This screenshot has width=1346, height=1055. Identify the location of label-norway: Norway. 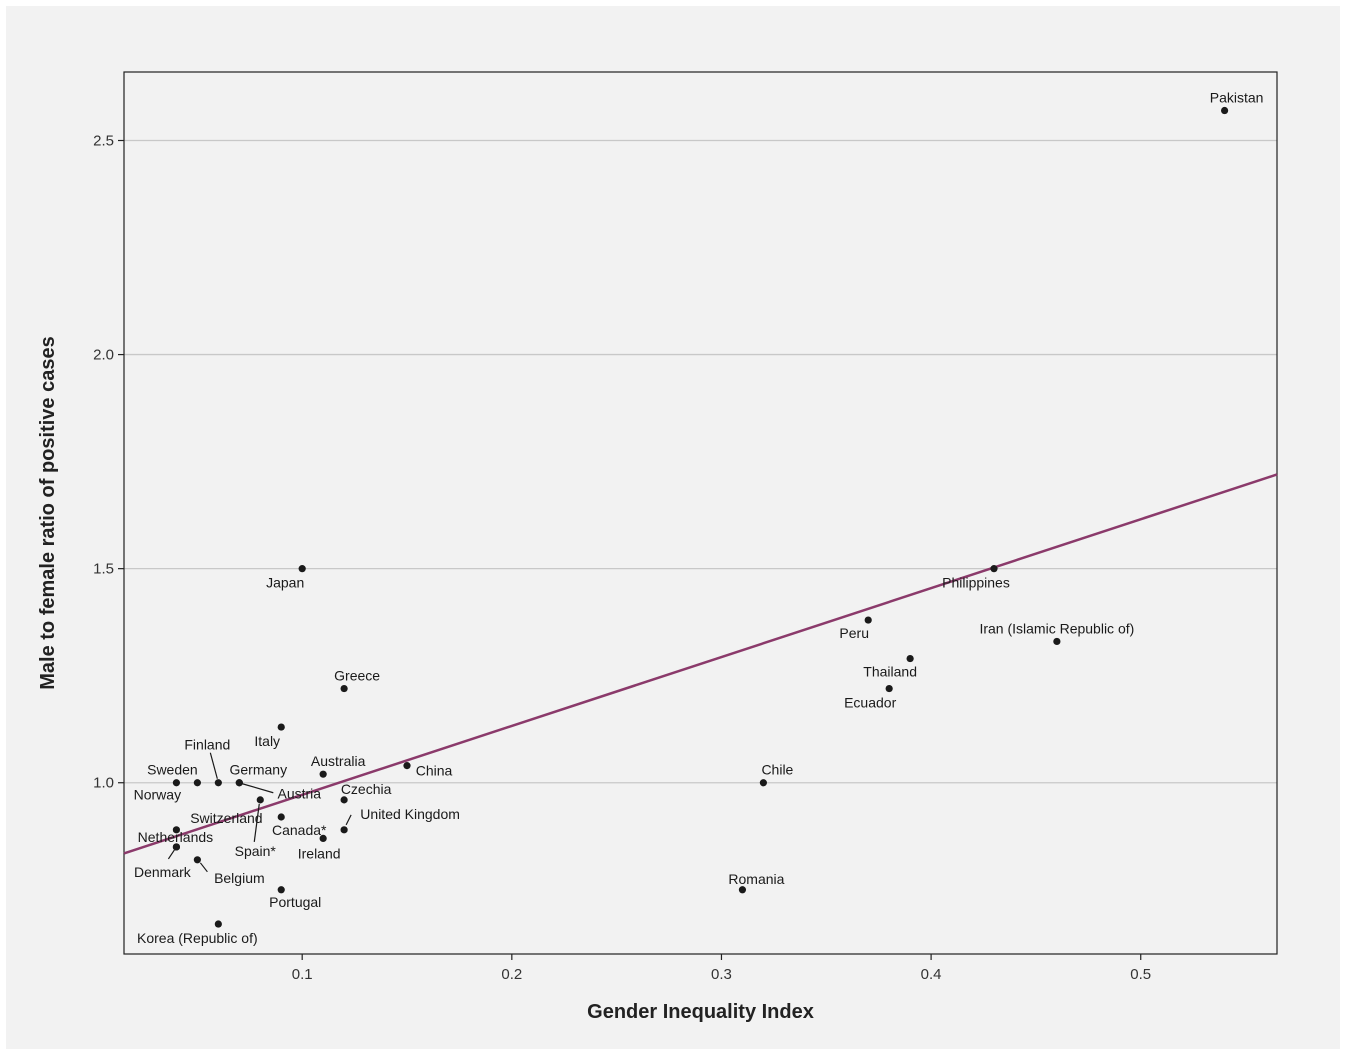
(157, 795).